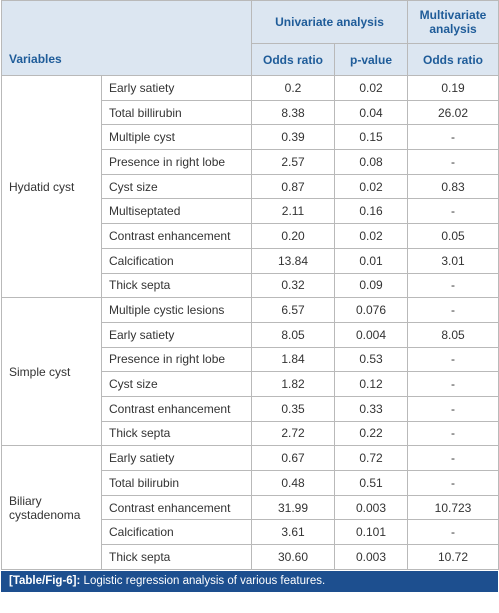  Describe the element at coordinates (176, 211) in the screenshot. I see `variable-cell: Multiseptated` at that location.